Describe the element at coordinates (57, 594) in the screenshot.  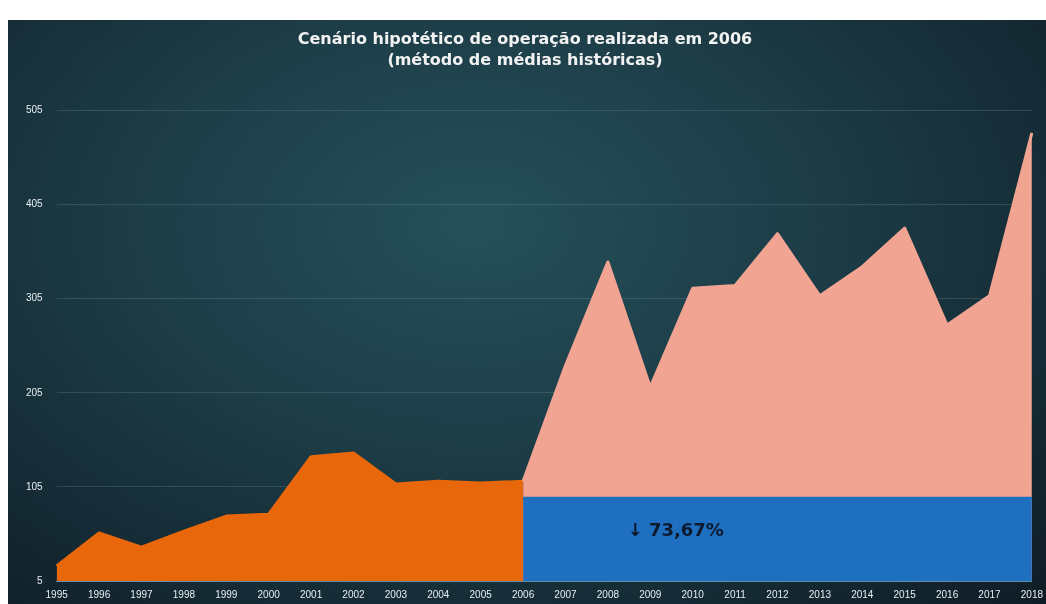
I see `x-tick-label: 1995` at that location.